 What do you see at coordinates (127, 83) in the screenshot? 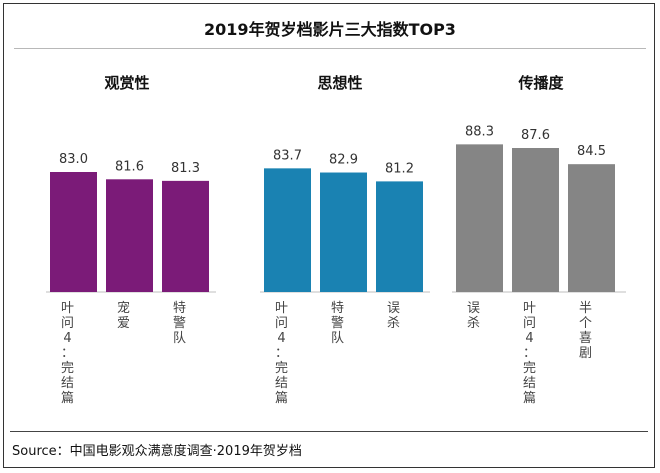
I see `group-title-viewing: 观赏性` at bounding box center [127, 83].